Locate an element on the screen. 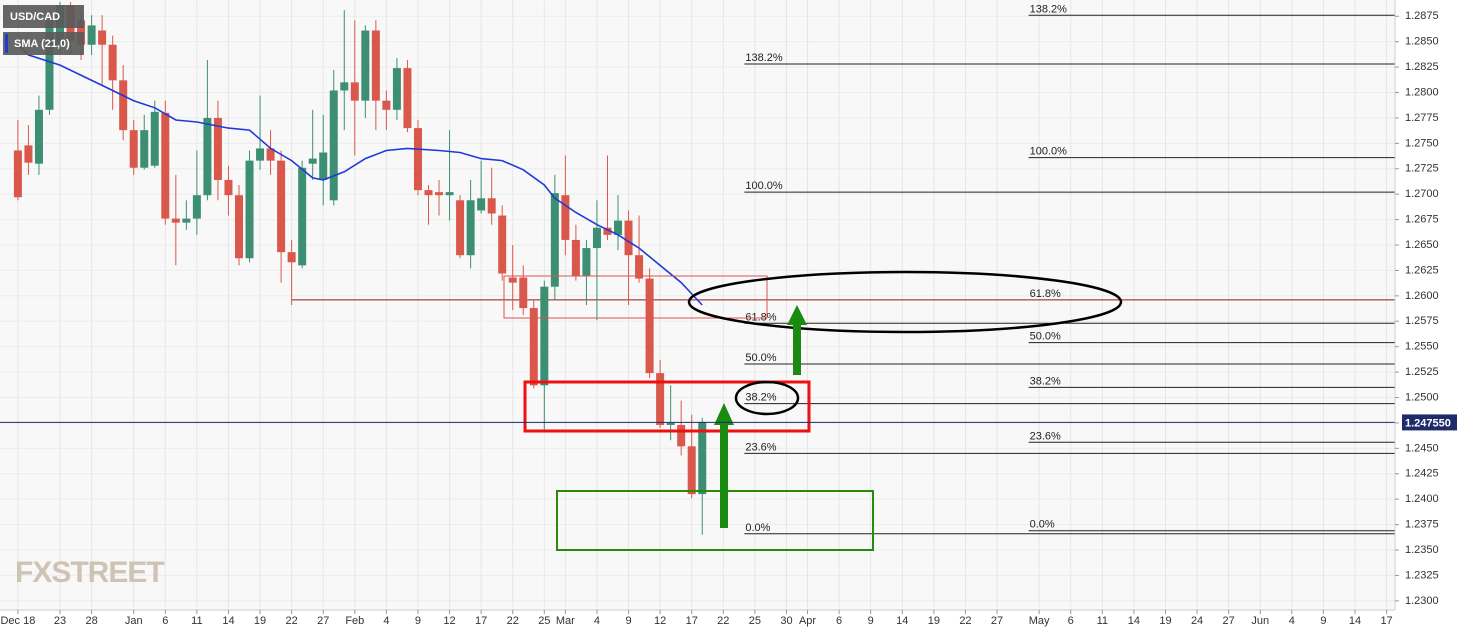  x-tick-label: 27 is located at coordinates (997, 621).